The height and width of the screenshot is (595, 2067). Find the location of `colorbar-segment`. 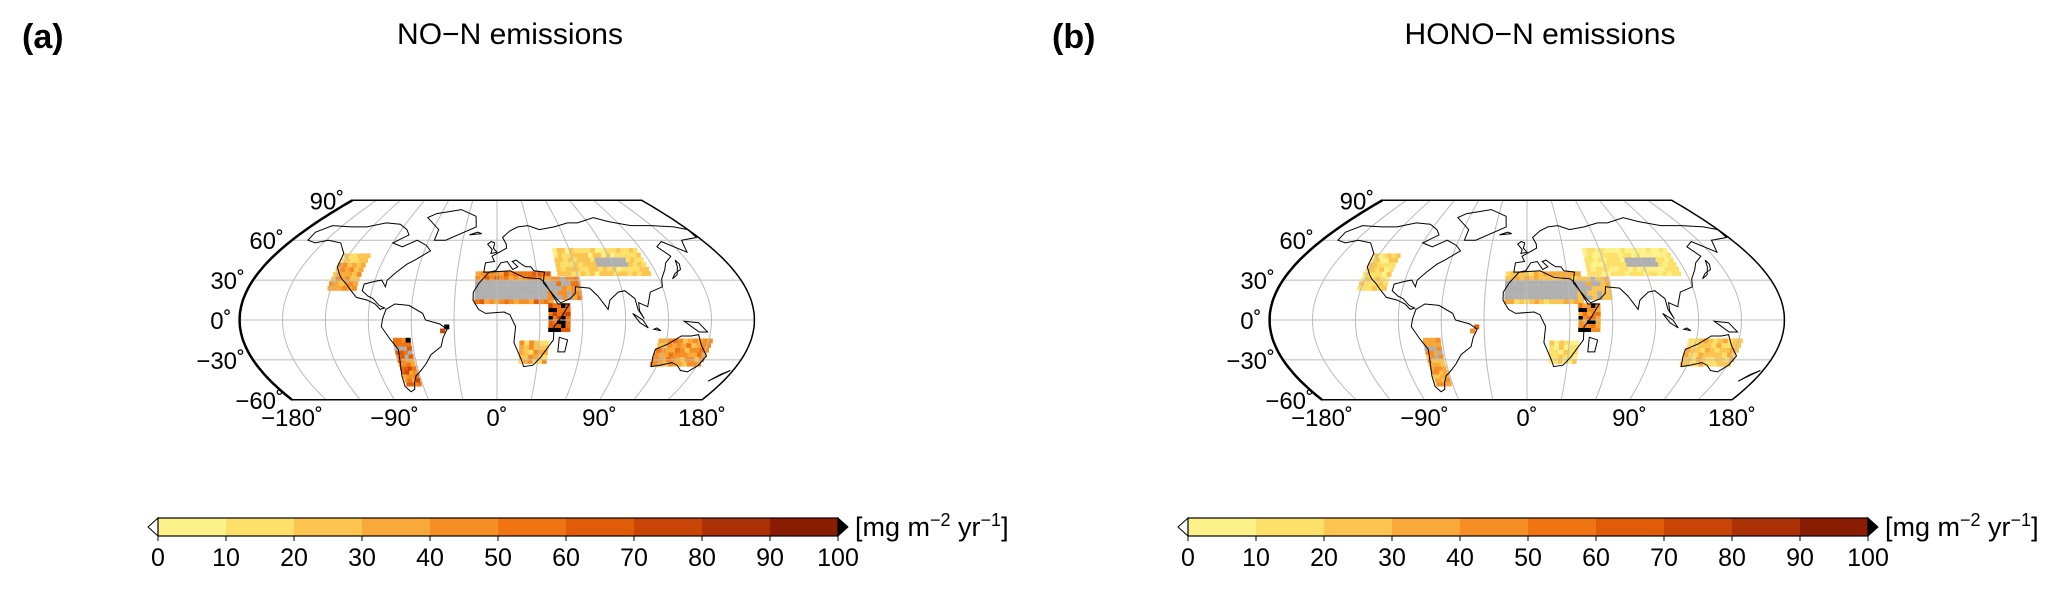

colorbar-segment is located at coordinates (1630, 527).